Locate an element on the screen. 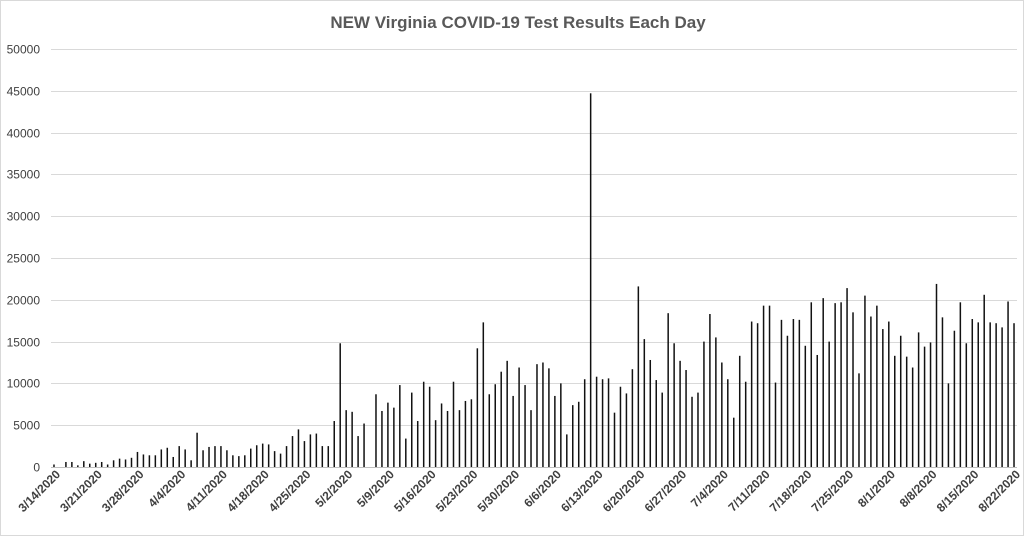 This screenshot has width=1024, height=536. y-tick-label: 35000 is located at coordinates (24, 175).